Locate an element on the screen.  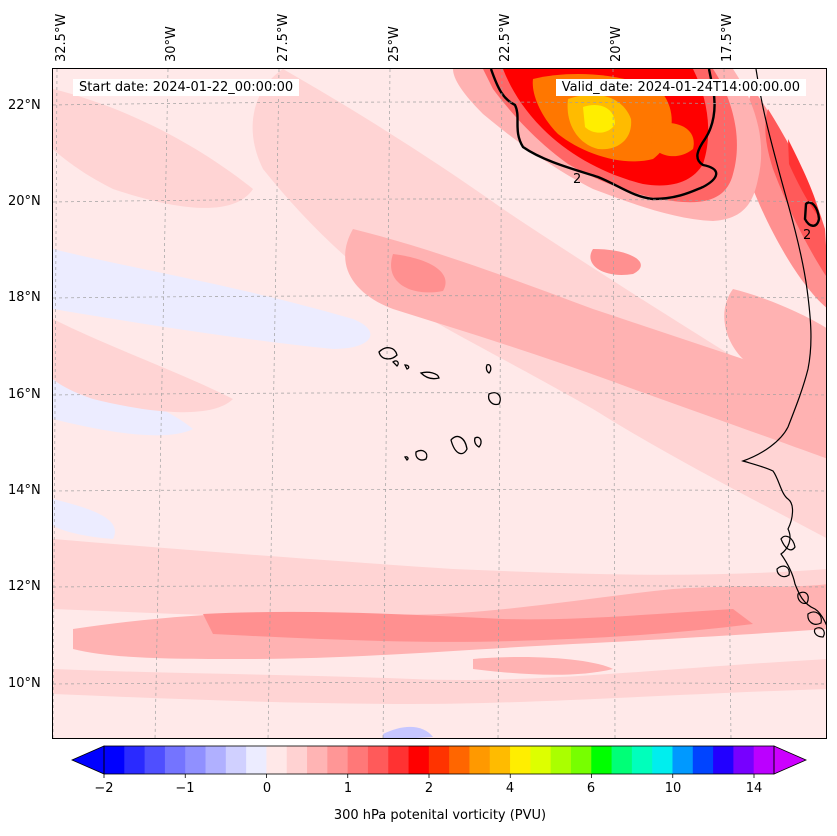
pv-region-pink-west is located at coordinates (143, 366).